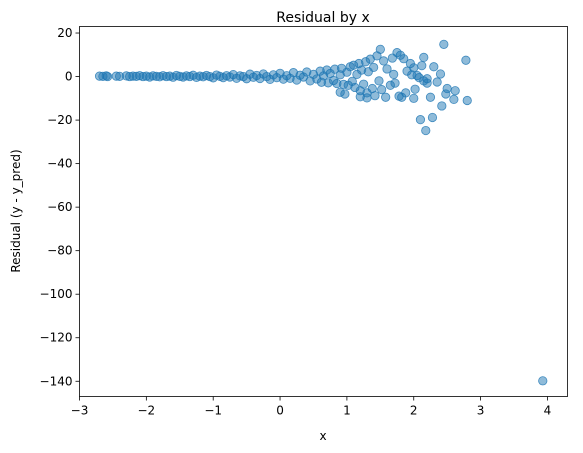 Image resolution: width=583 pixels, height=453 pixels. What do you see at coordinates (80, 411) in the screenshot?
I see `x-tick-label: −3` at bounding box center [80, 411].